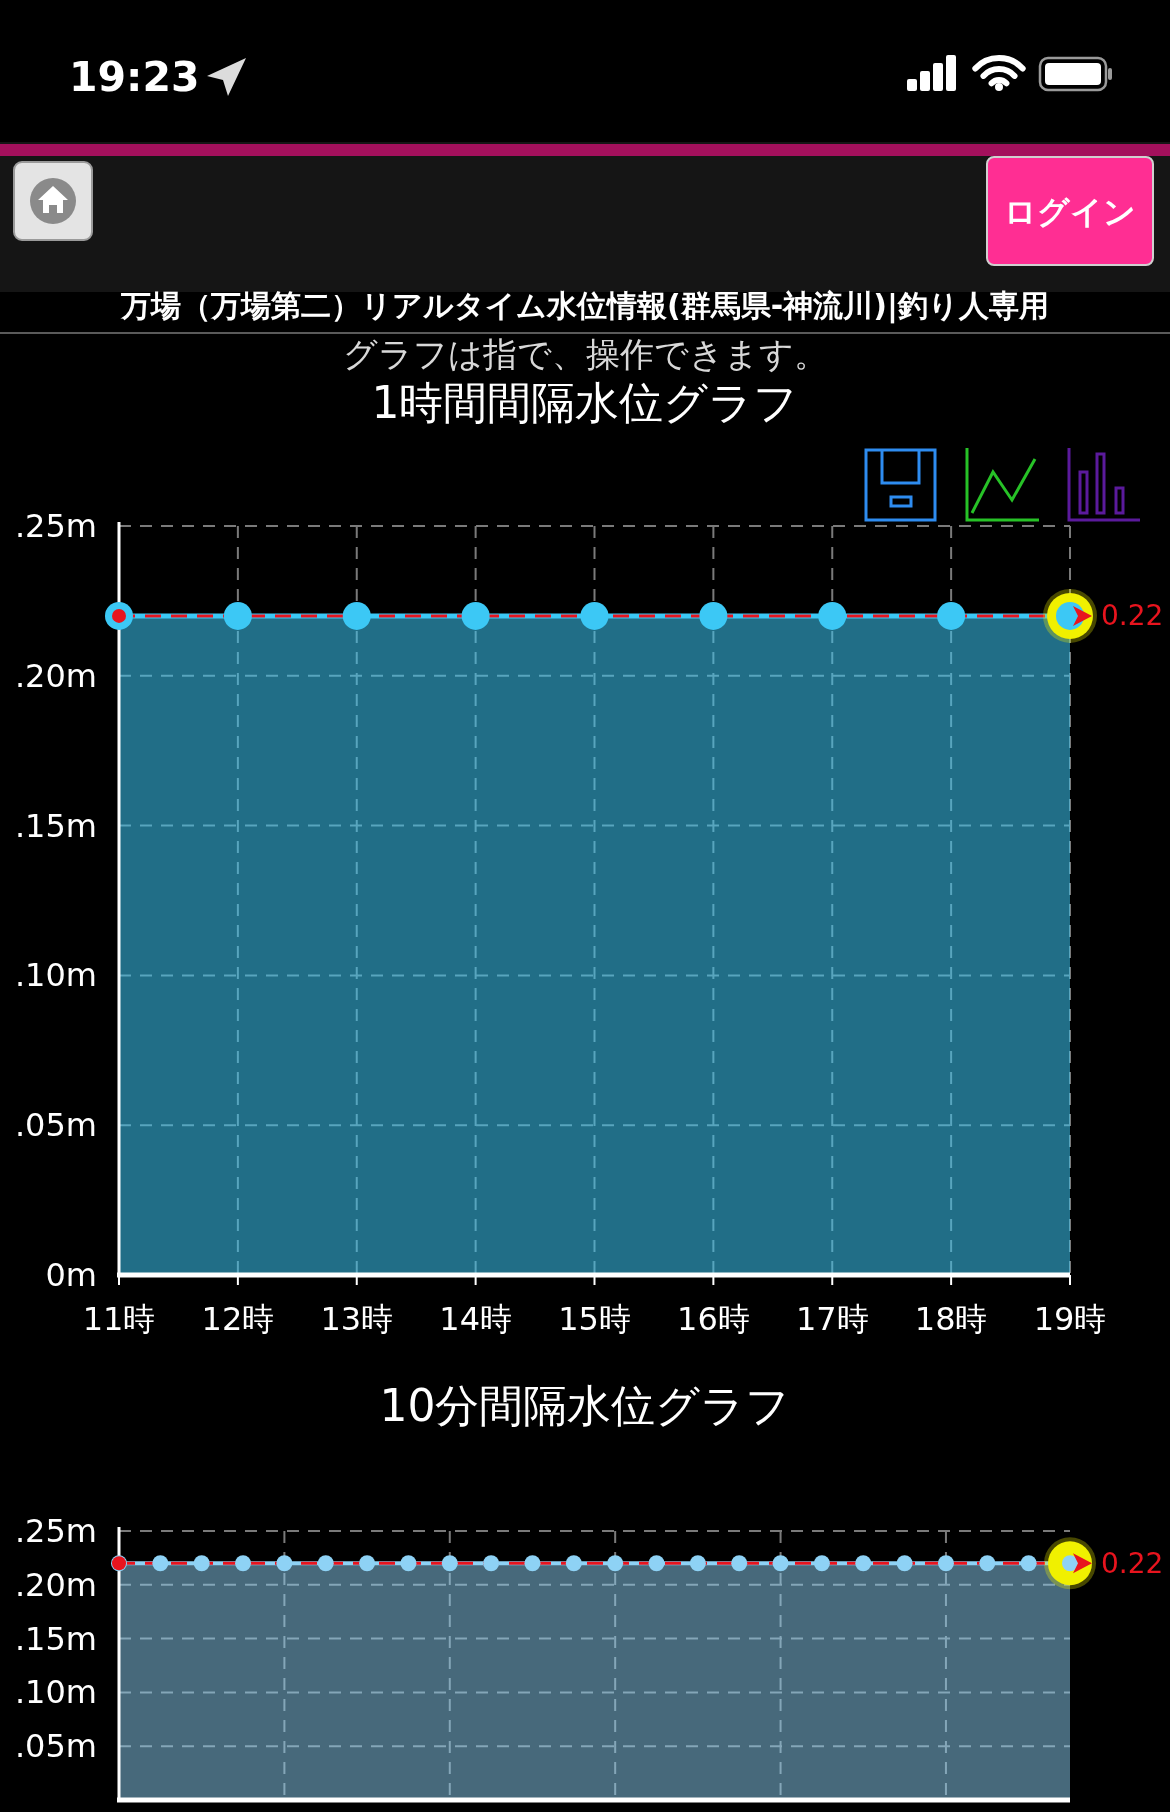 Image resolution: width=1170 pixels, height=1812 pixels. What do you see at coordinates (594, 1319) in the screenshot?
I see `x-tick-label: 15時` at bounding box center [594, 1319].